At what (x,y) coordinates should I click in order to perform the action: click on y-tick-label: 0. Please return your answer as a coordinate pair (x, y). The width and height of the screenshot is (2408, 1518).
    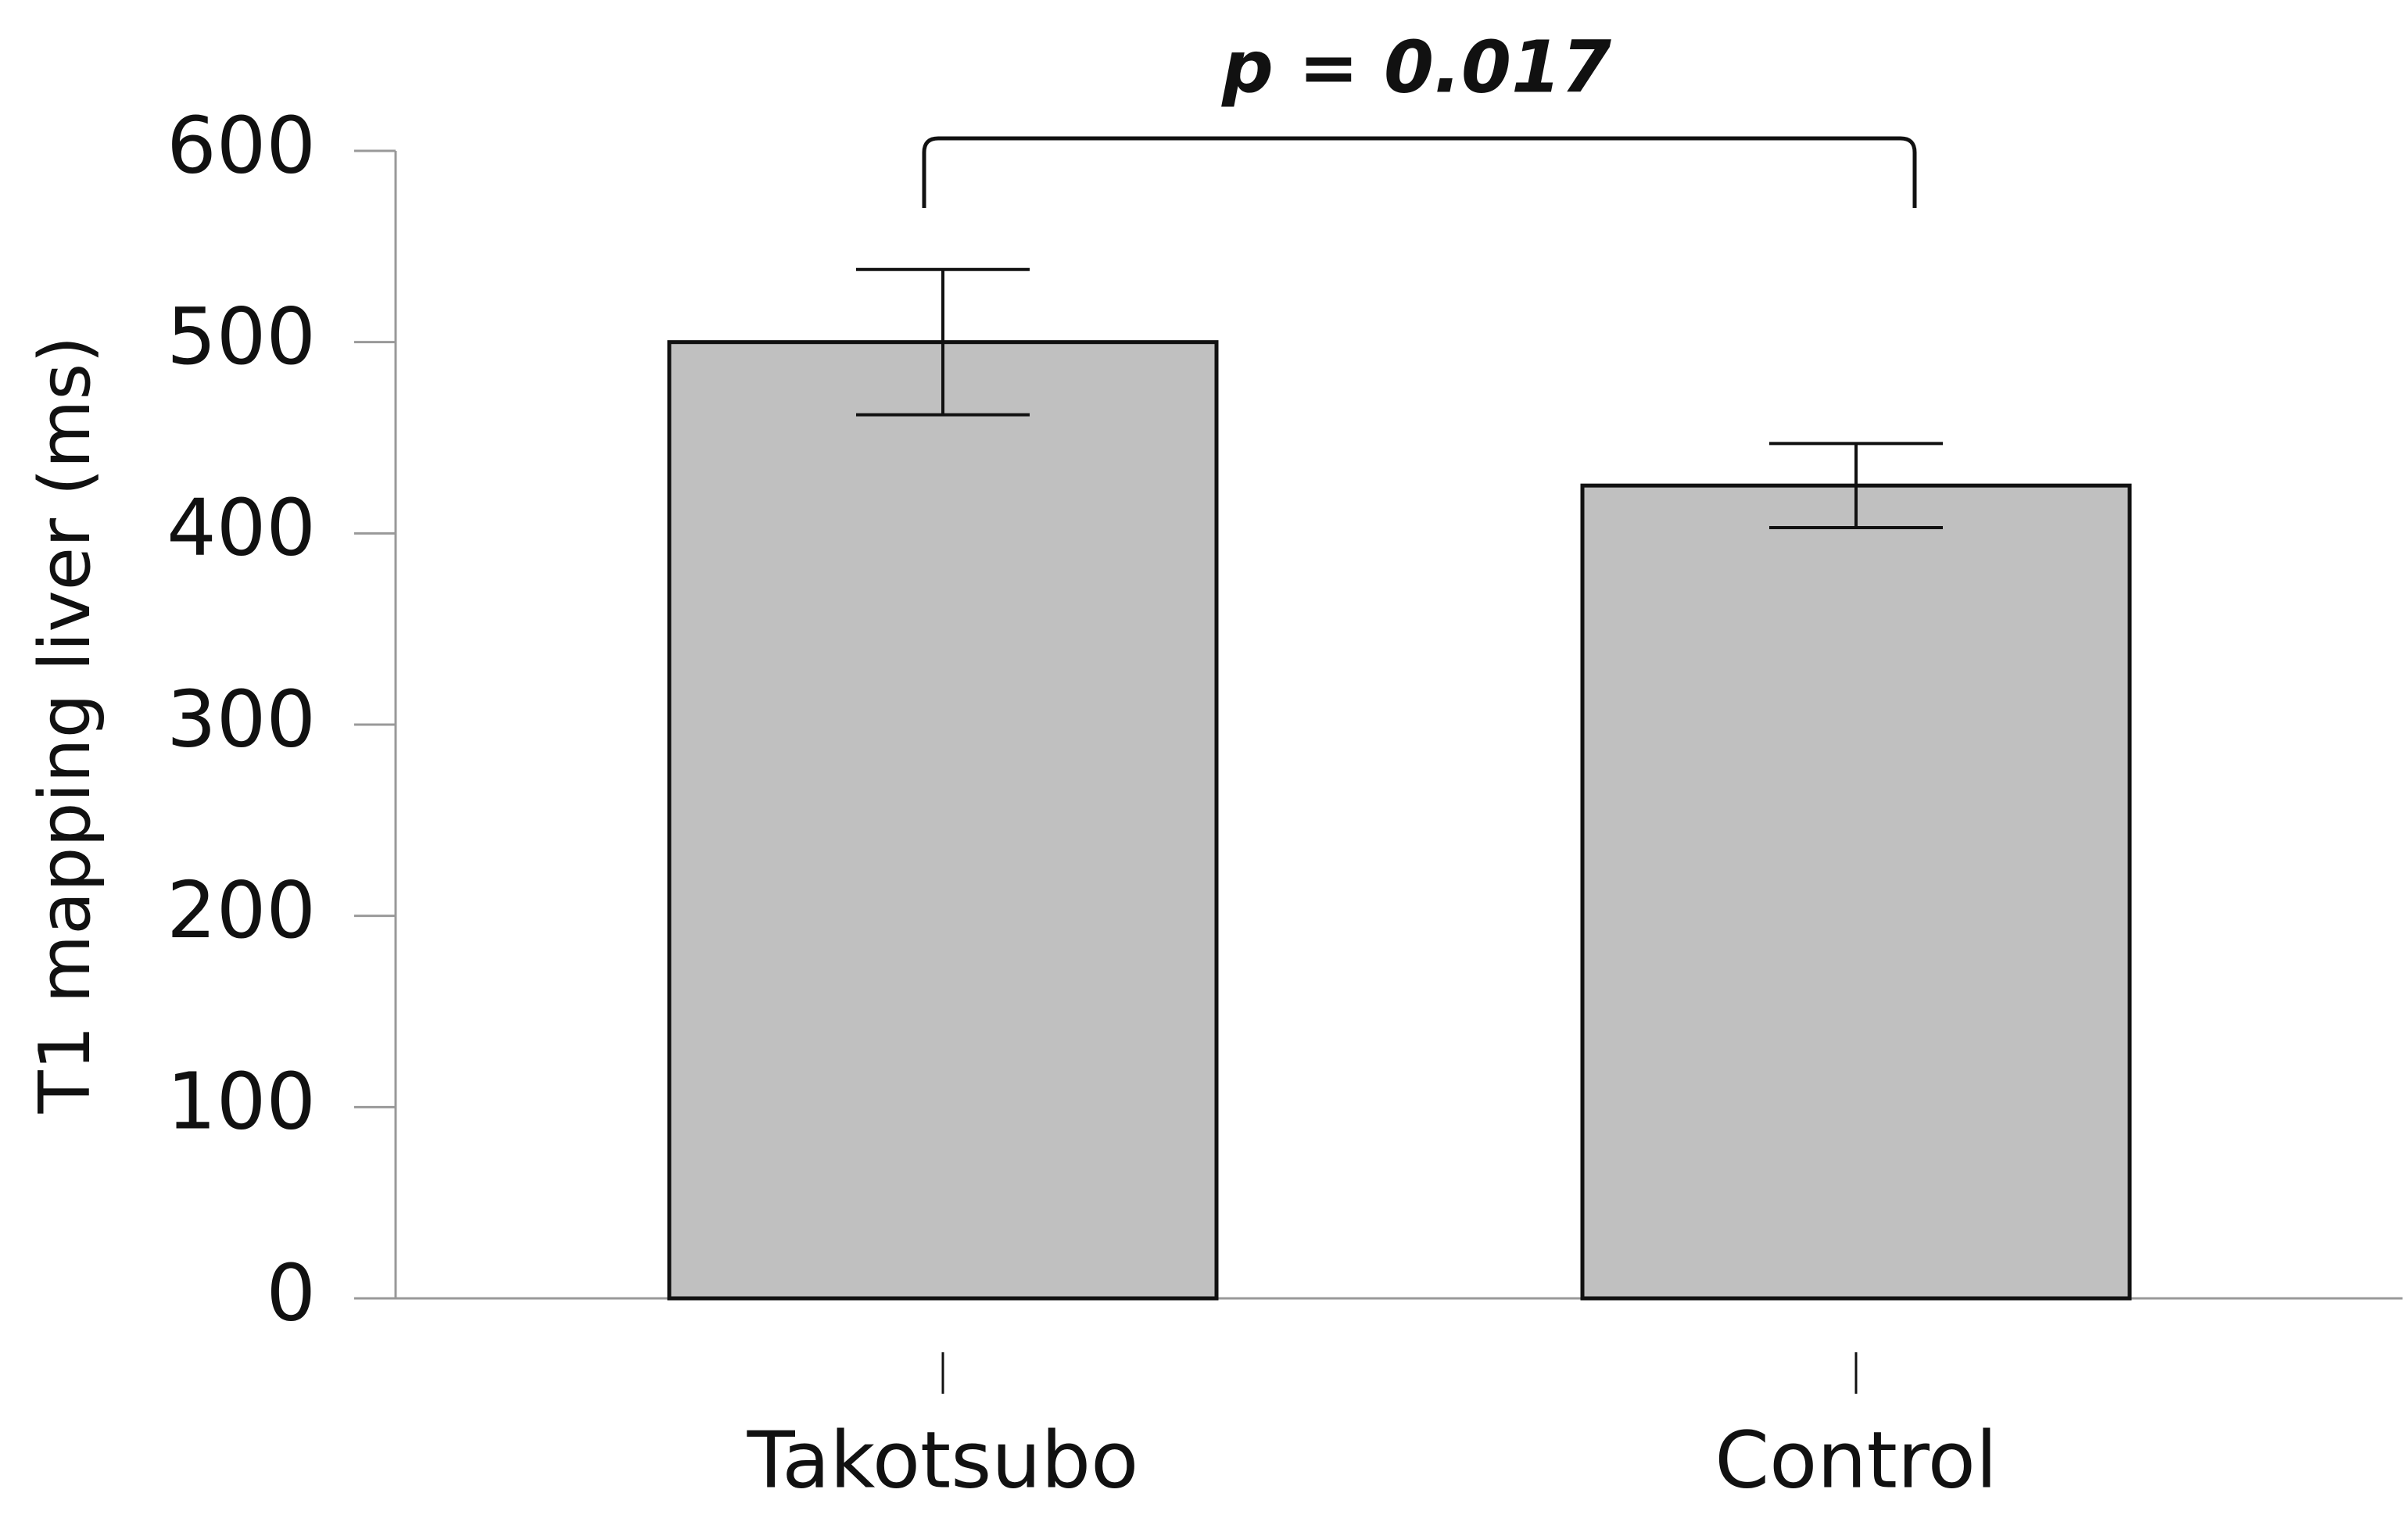
    Looking at the image, I should click on (291, 1292).